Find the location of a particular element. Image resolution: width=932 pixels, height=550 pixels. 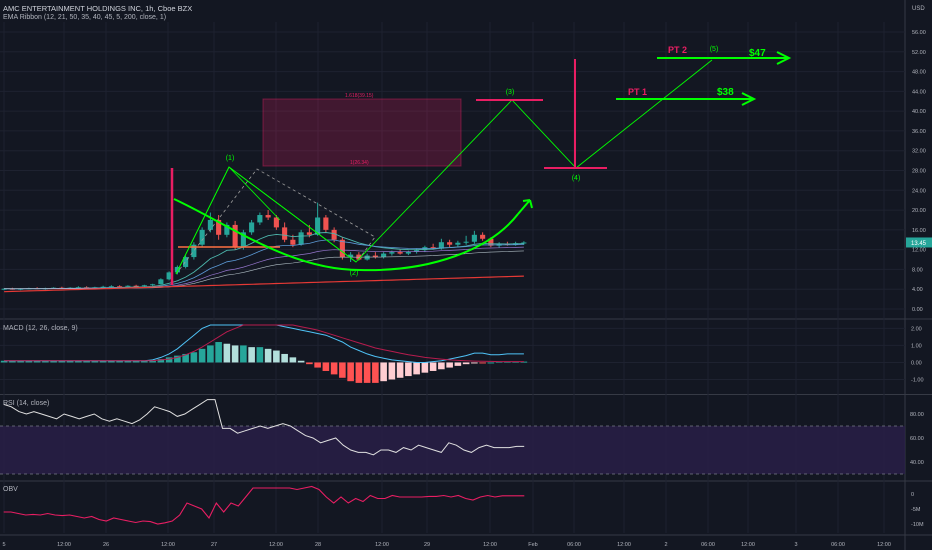

macd-tick-label: 2.00 is located at coordinates (916, 329).